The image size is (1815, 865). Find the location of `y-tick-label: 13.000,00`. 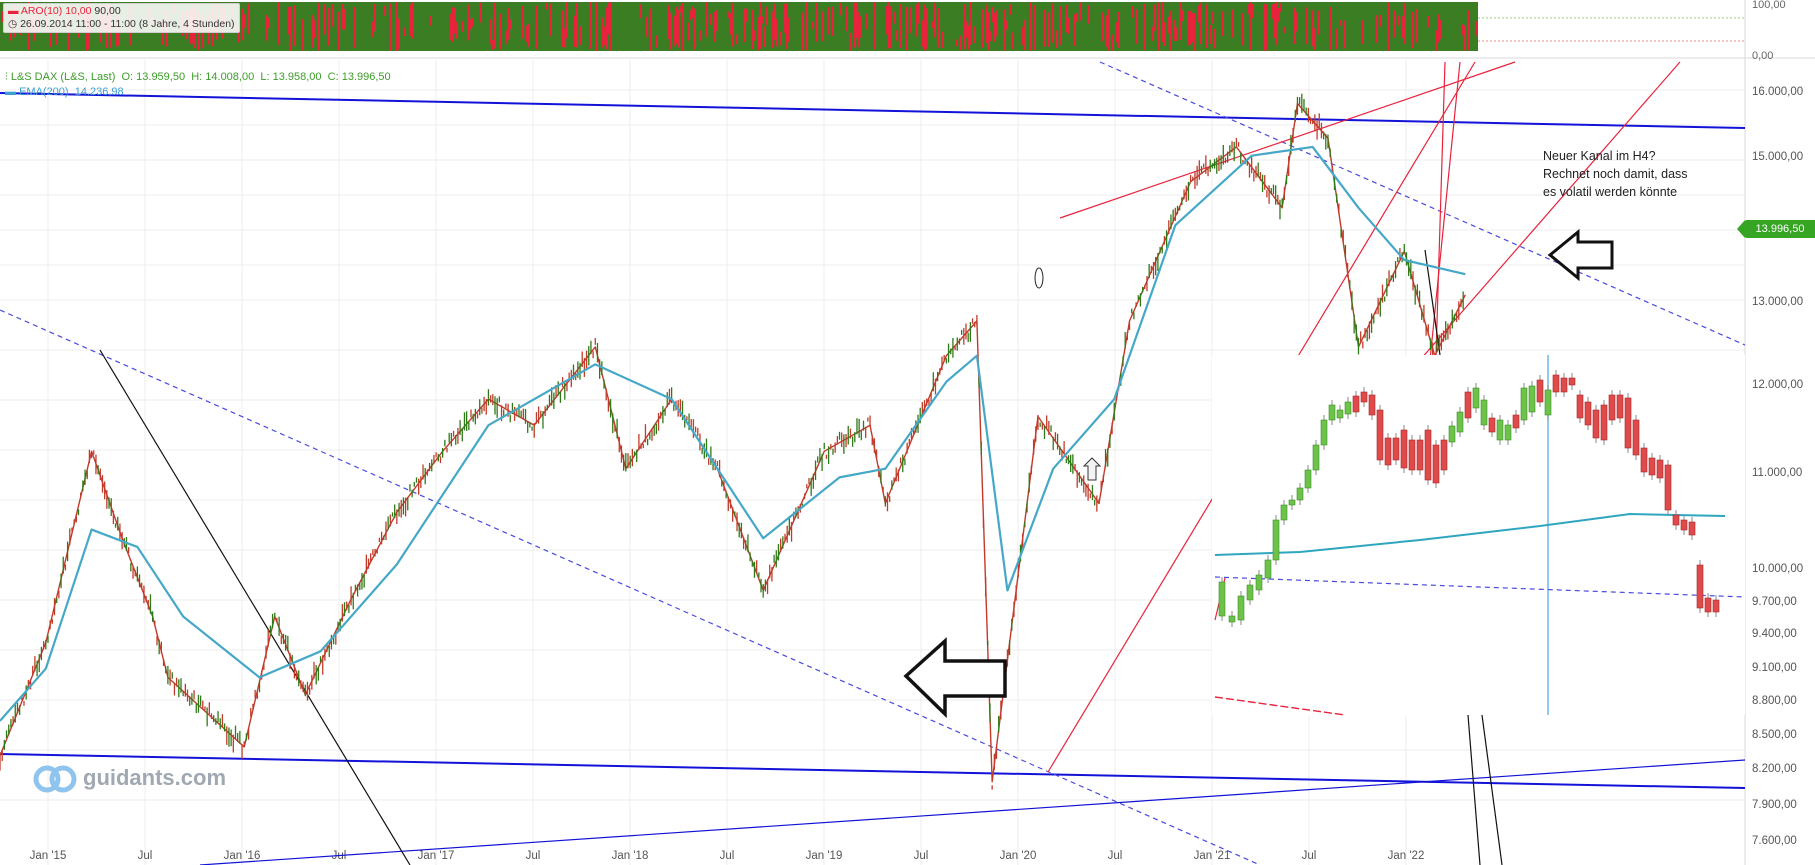

y-tick-label: 13.000,00 is located at coordinates (1777, 302).